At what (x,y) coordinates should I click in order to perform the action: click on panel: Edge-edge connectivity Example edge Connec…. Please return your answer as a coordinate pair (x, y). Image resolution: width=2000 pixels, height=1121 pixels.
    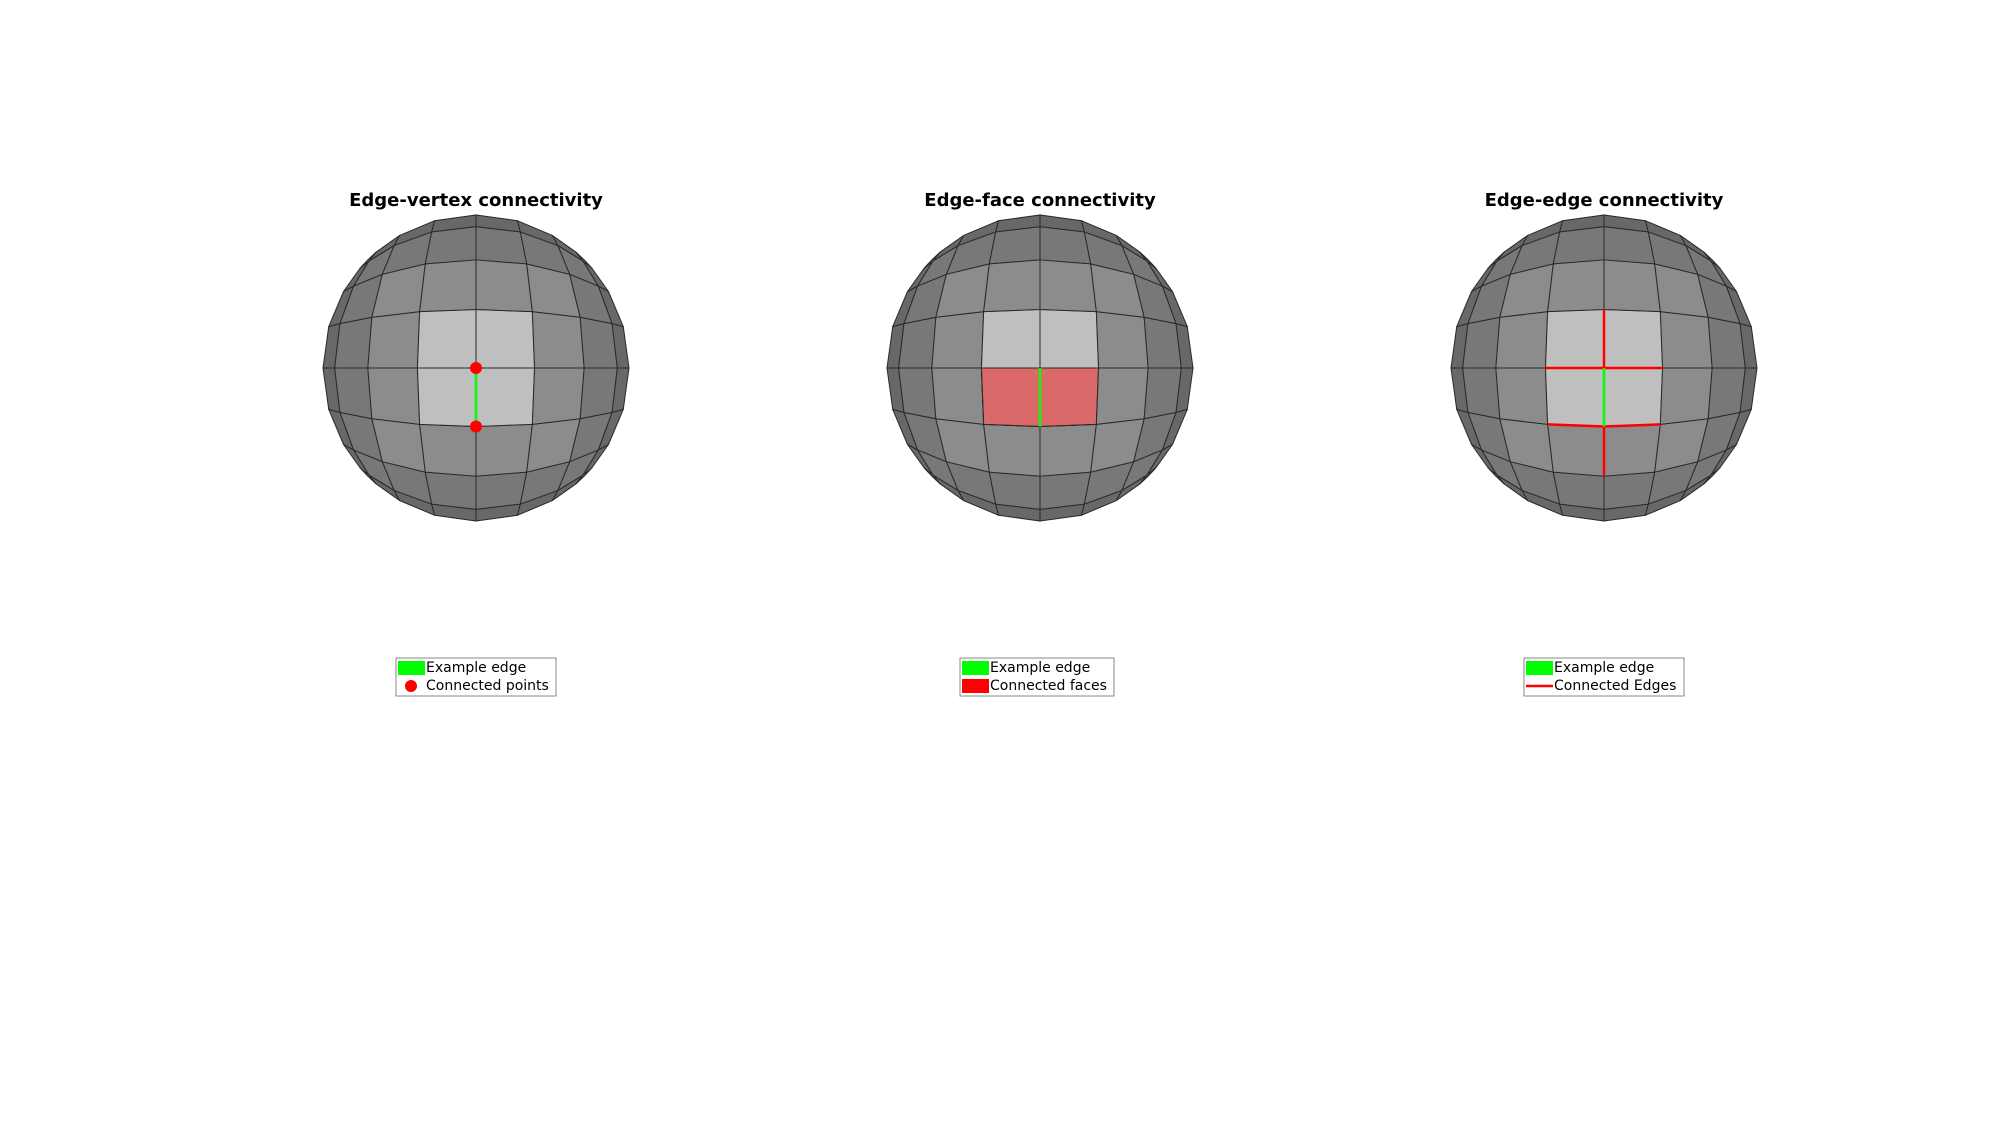
    Looking at the image, I should click on (1604, 443).